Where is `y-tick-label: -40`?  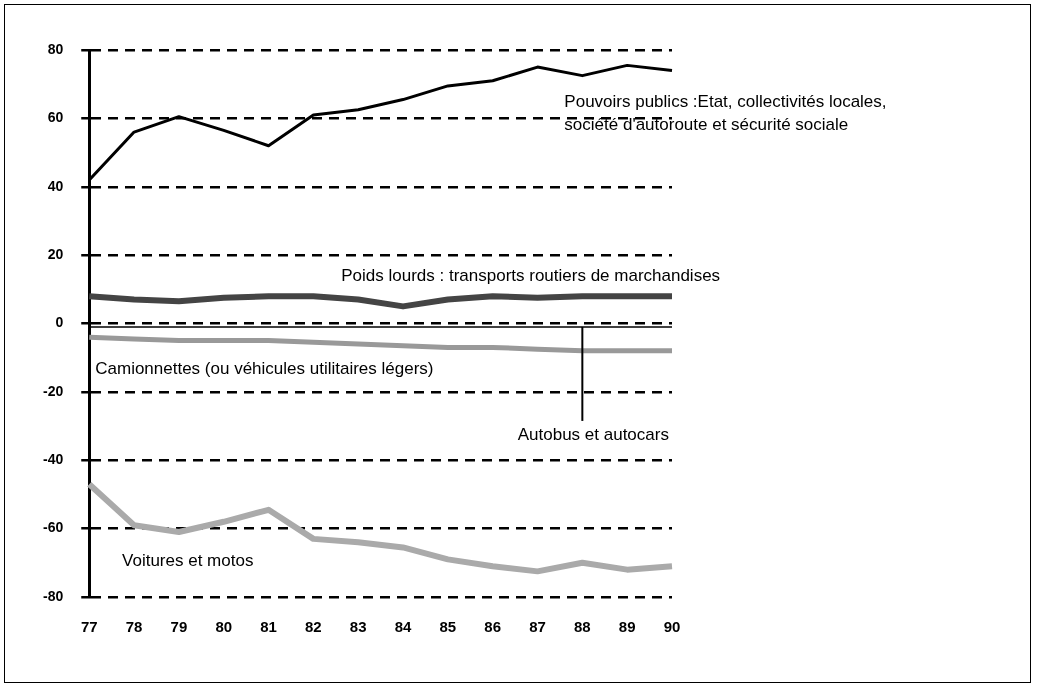 y-tick-label: -40 is located at coordinates (53, 459).